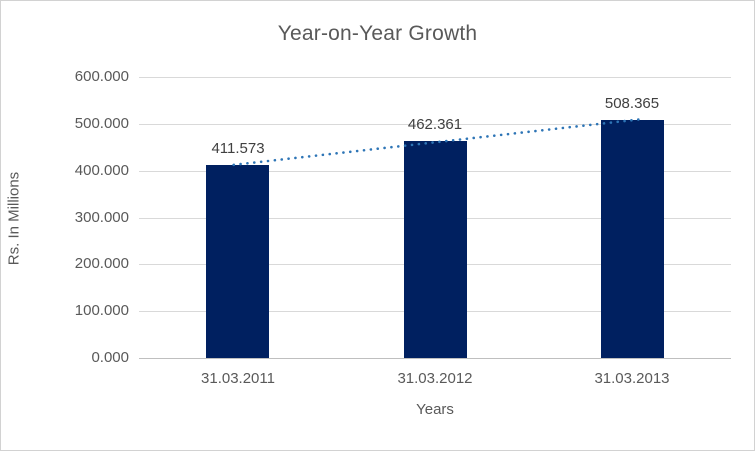 The height and width of the screenshot is (451, 755). What do you see at coordinates (632, 103) in the screenshot?
I see `bar-data-label: 508.365` at bounding box center [632, 103].